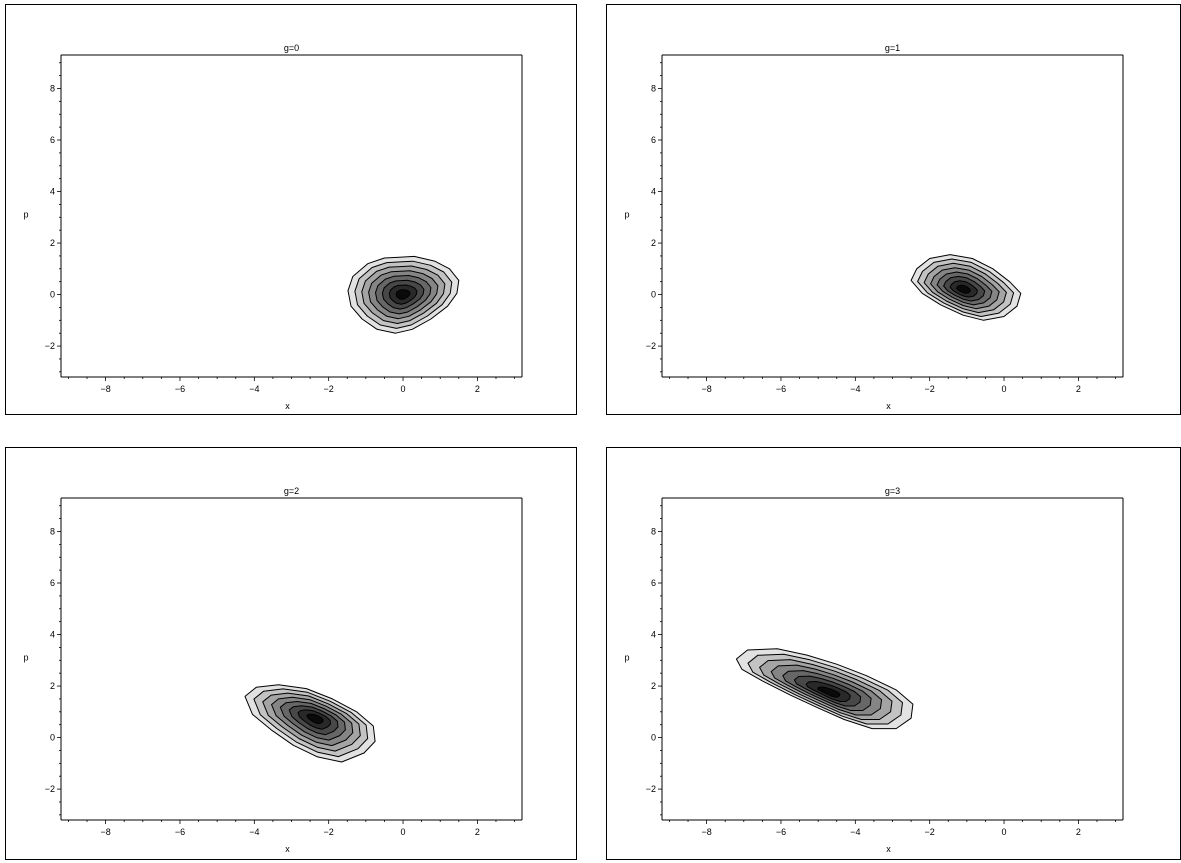 The height and width of the screenshot is (863, 1181). Describe the element at coordinates (892, 491) in the screenshot. I see `chart-title: g=3` at that location.